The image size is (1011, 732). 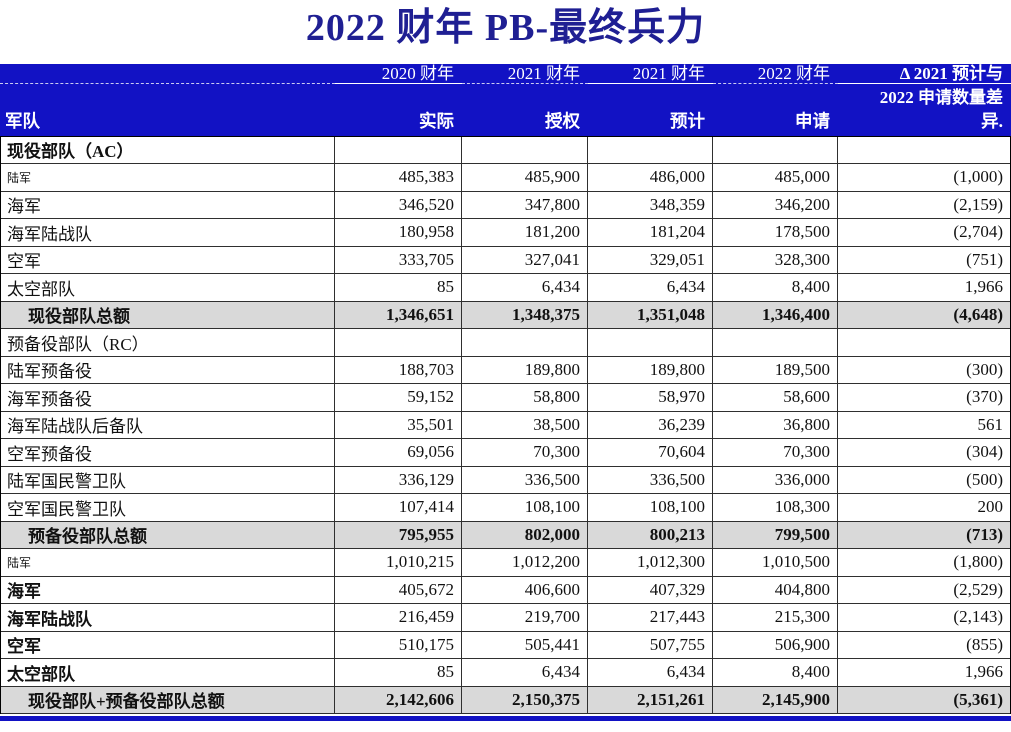 What do you see at coordinates (978, 699) in the screenshot?
I see `value-cell: (5,361)` at bounding box center [978, 699].